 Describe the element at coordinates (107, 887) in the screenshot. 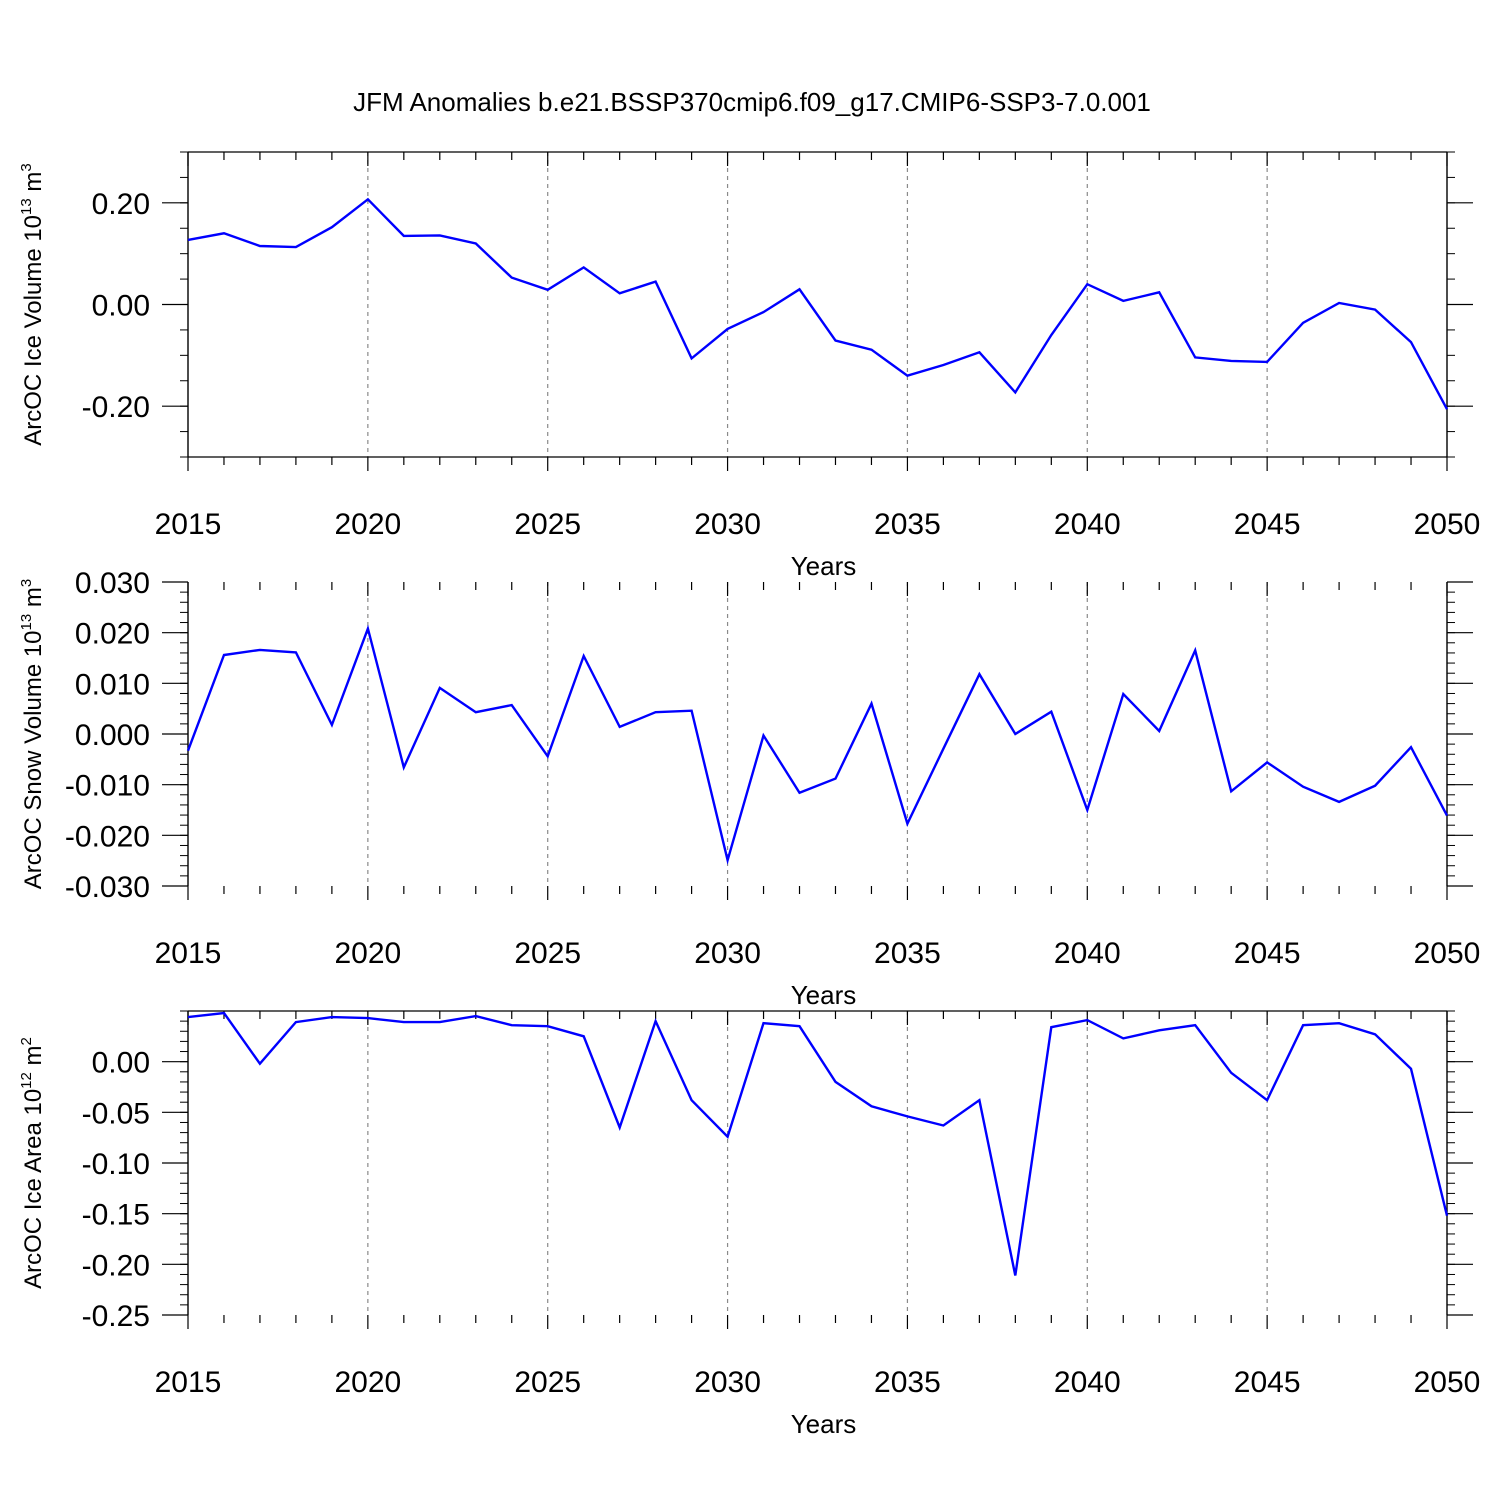

I see `y-tick-label: -0.030` at that location.